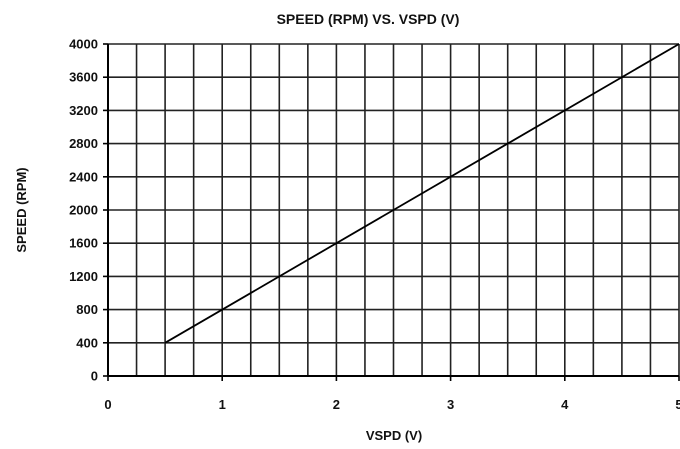  What do you see at coordinates (394, 435) in the screenshot?
I see `x-axis-label: VSPD (V)` at bounding box center [394, 435].